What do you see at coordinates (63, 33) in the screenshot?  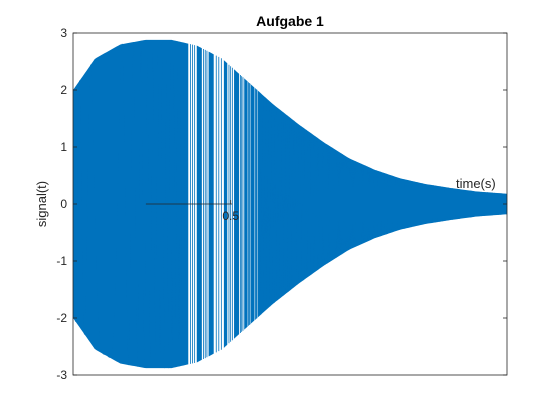 I see `y-tick-label: 3` at bounding box center [63, 33].